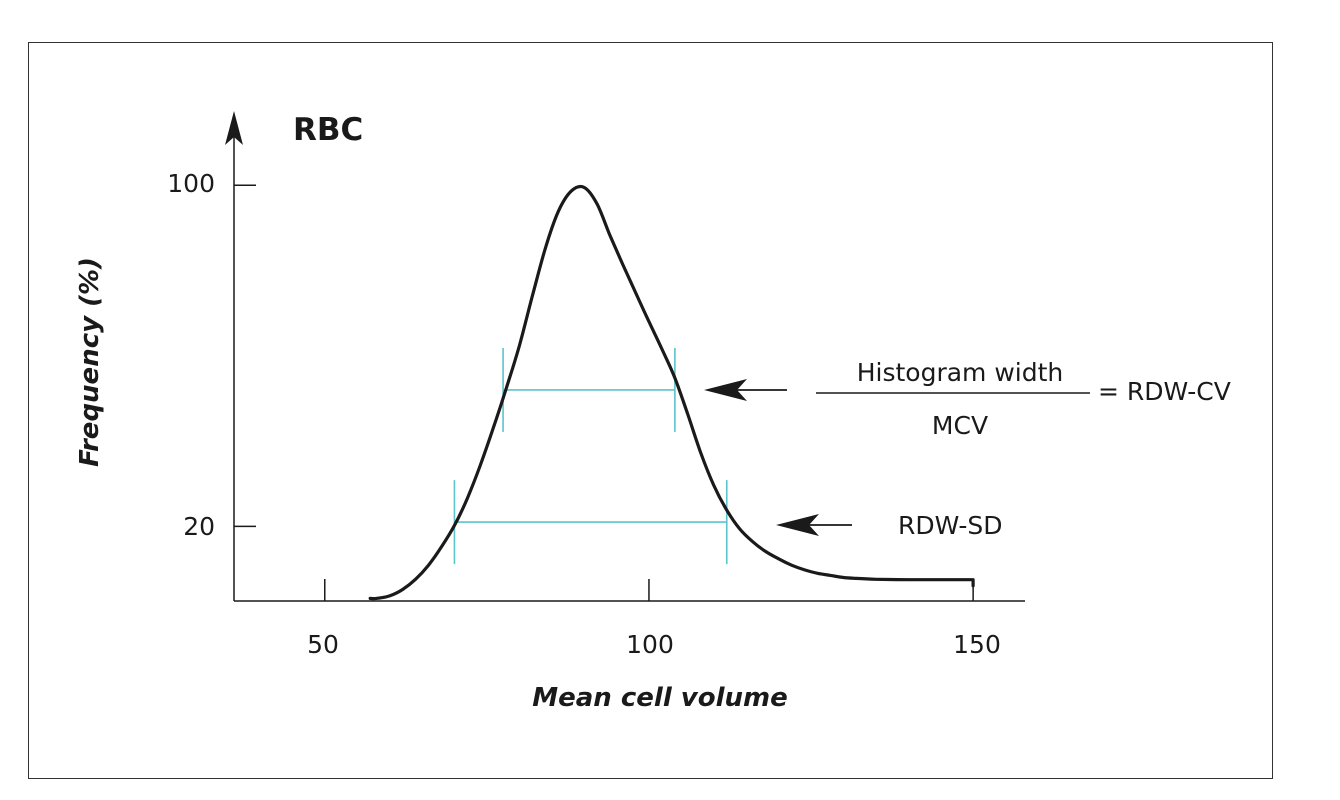 The height and width of the screenshot is (800, 1340). What do you see at coordinates (199, 526) in the screenshot?
I see `y-tick-label-20: 20` at bounding box center [199, 526].